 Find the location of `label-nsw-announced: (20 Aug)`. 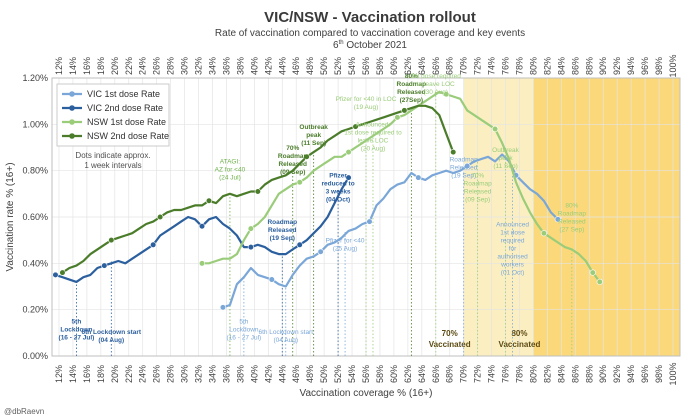

label-nsw-announced: (20 Aug) is located at coordinates (373, 149).